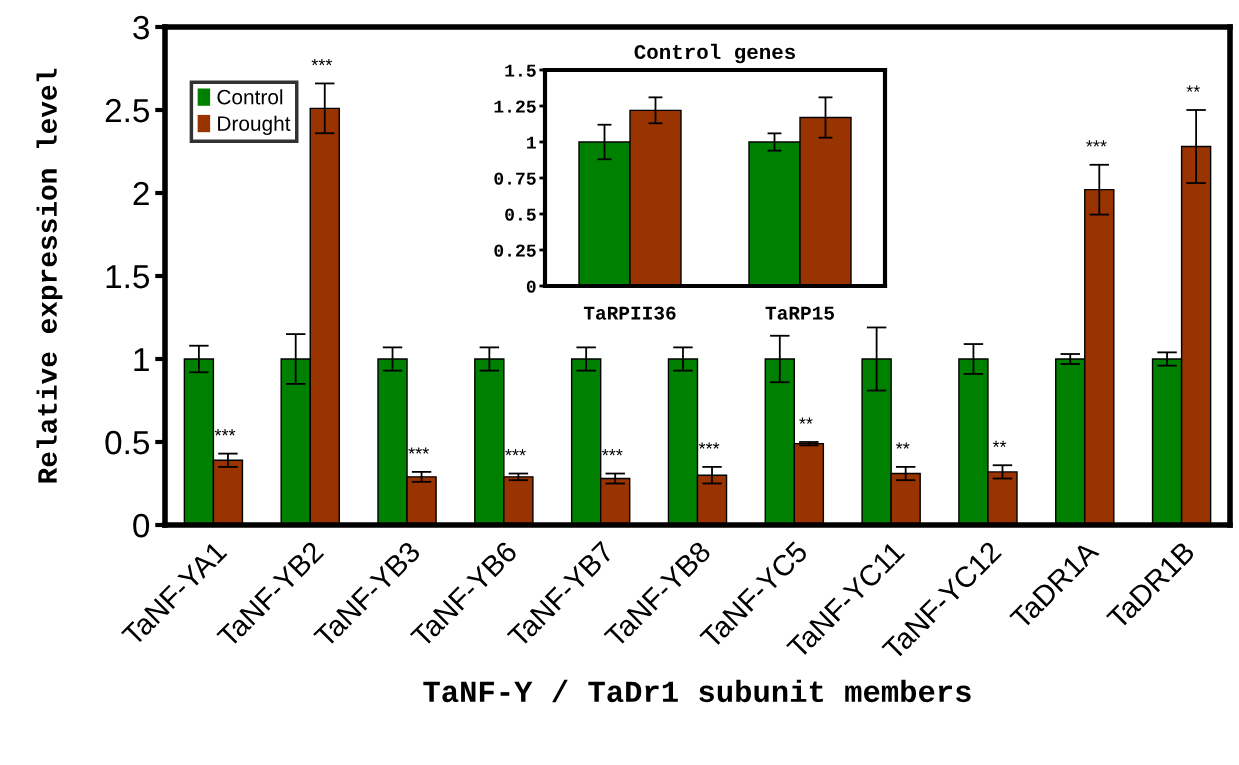 The width and height of the screenshot is (1239, 765). Describe the element at coordinates (254, 125) in the screenshot. I see `legend-label: Drought` at that location.